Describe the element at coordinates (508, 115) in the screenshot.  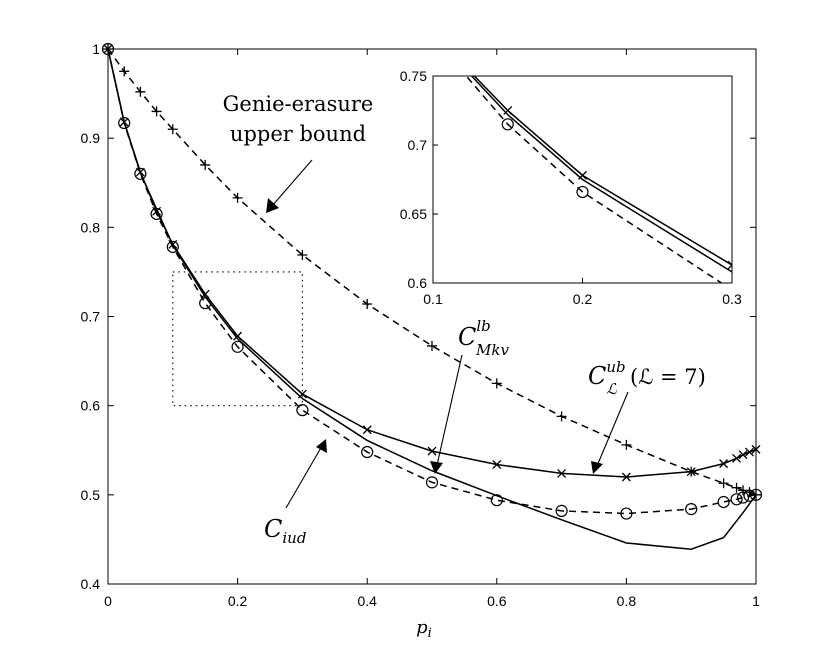
I see `inset-series-markers-c-iud` at that location.